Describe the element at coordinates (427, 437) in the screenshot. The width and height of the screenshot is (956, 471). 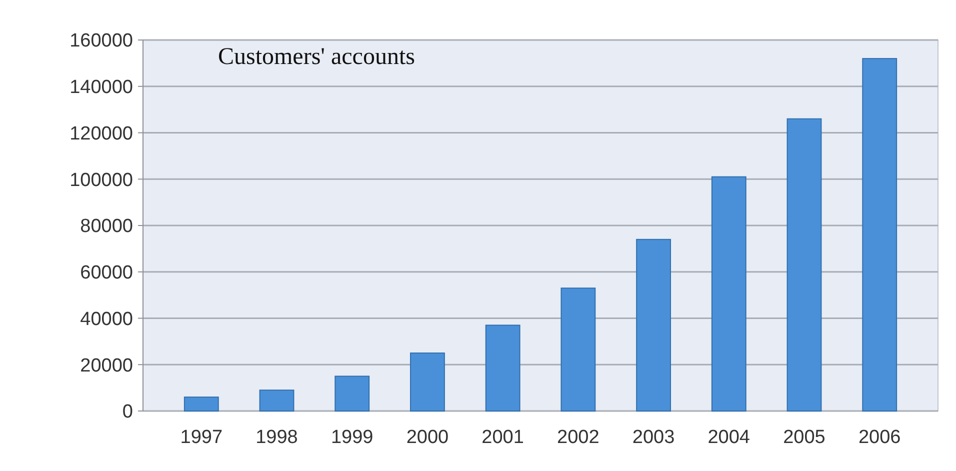
I see `x-tick-label: 2000` at that location.